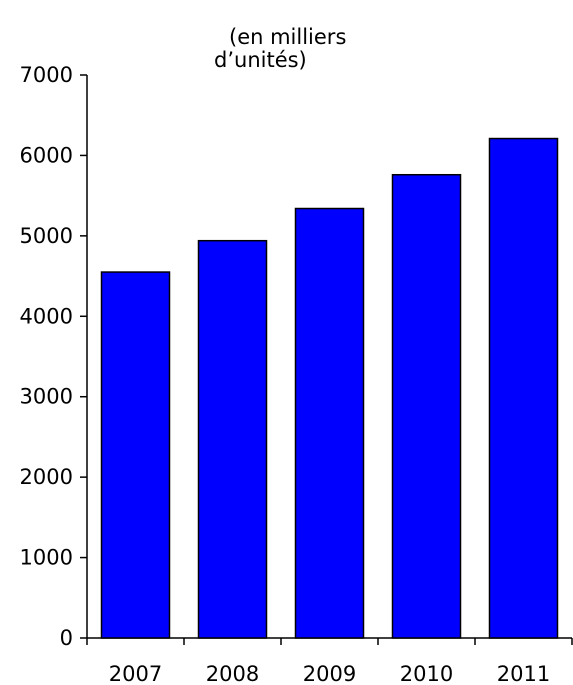 The height and width of the screenshot is (685, 573). What do you see at coordinates (46, 75) in the screenshot?
I see `y-tick-label: 7000` at bounding box center [46, 75].